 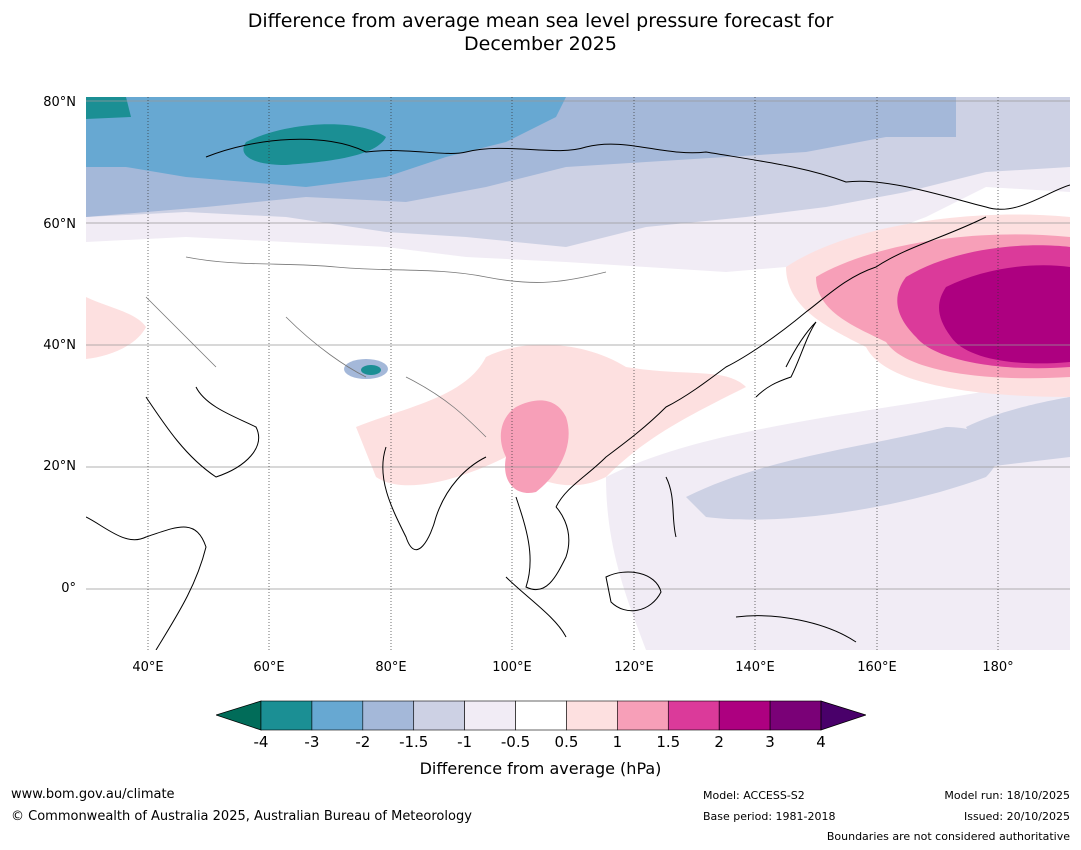 I want to click on lon-label-40e: 40°E, so click(x=148, y=667).